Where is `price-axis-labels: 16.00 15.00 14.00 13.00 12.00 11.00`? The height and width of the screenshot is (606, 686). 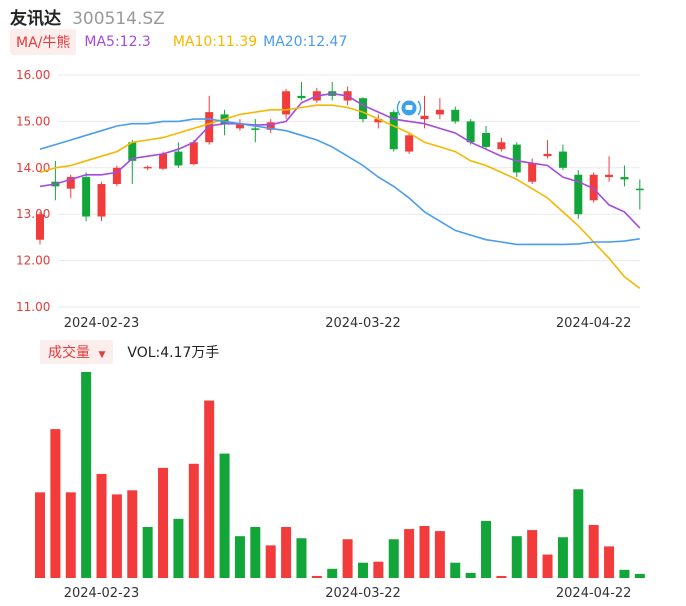
price-axis-labels: 16.00 15.00 14.00 13.00 12.00 11.00 is located at coordinates (33, 191).